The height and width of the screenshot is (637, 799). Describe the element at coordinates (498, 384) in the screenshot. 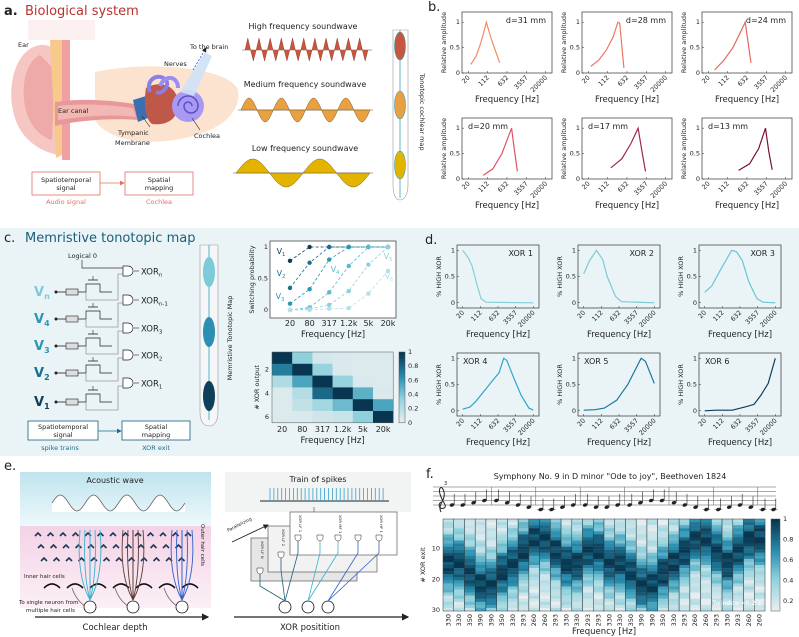

I see `series-line` at that location.